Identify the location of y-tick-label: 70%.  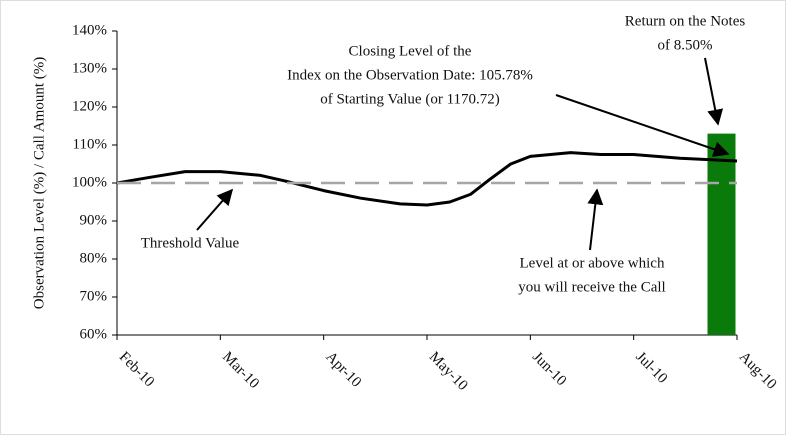
(94, 296).